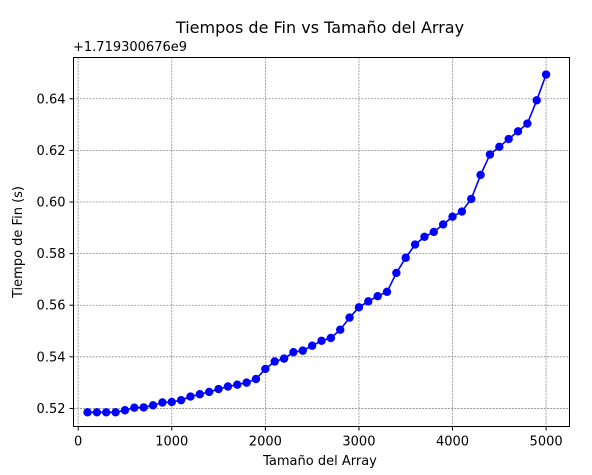  I want to click on y-offset-label: +1.719300676e9, so click(130, 47).